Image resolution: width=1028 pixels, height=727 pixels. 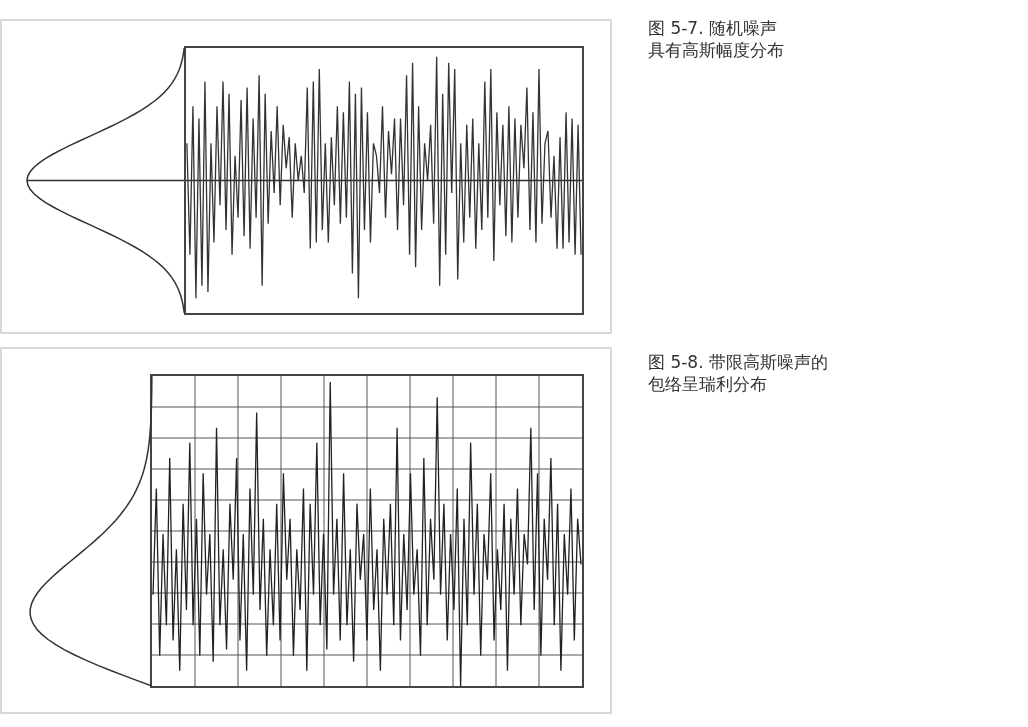 I want to click on caption: 图 5-8. 带限高斯噪声的包络呈瑞利分布, so click(x=738, y=373).